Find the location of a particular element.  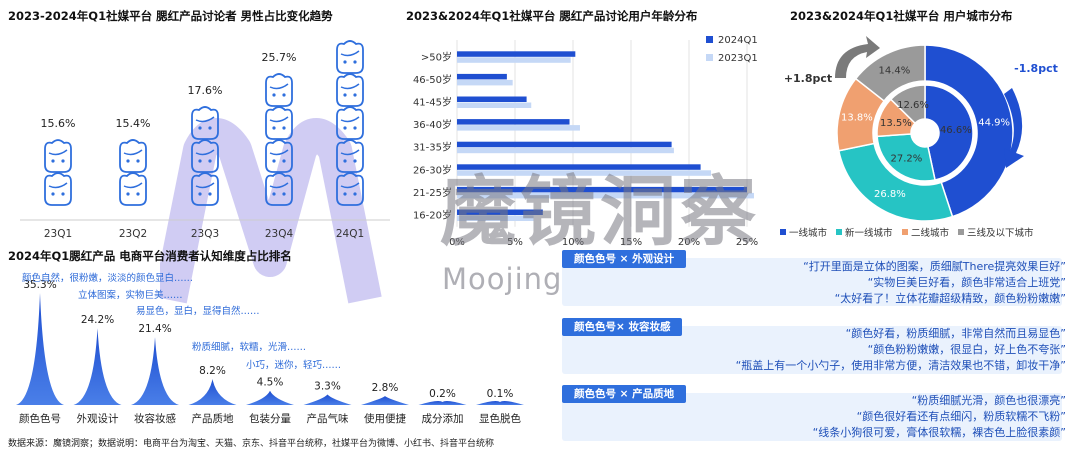

quote-2-line-3: “瓶盖上有一个小勺子，使用非常方便，清洁效果也不错，卸妆干净” is located at coordinates (900, 365).